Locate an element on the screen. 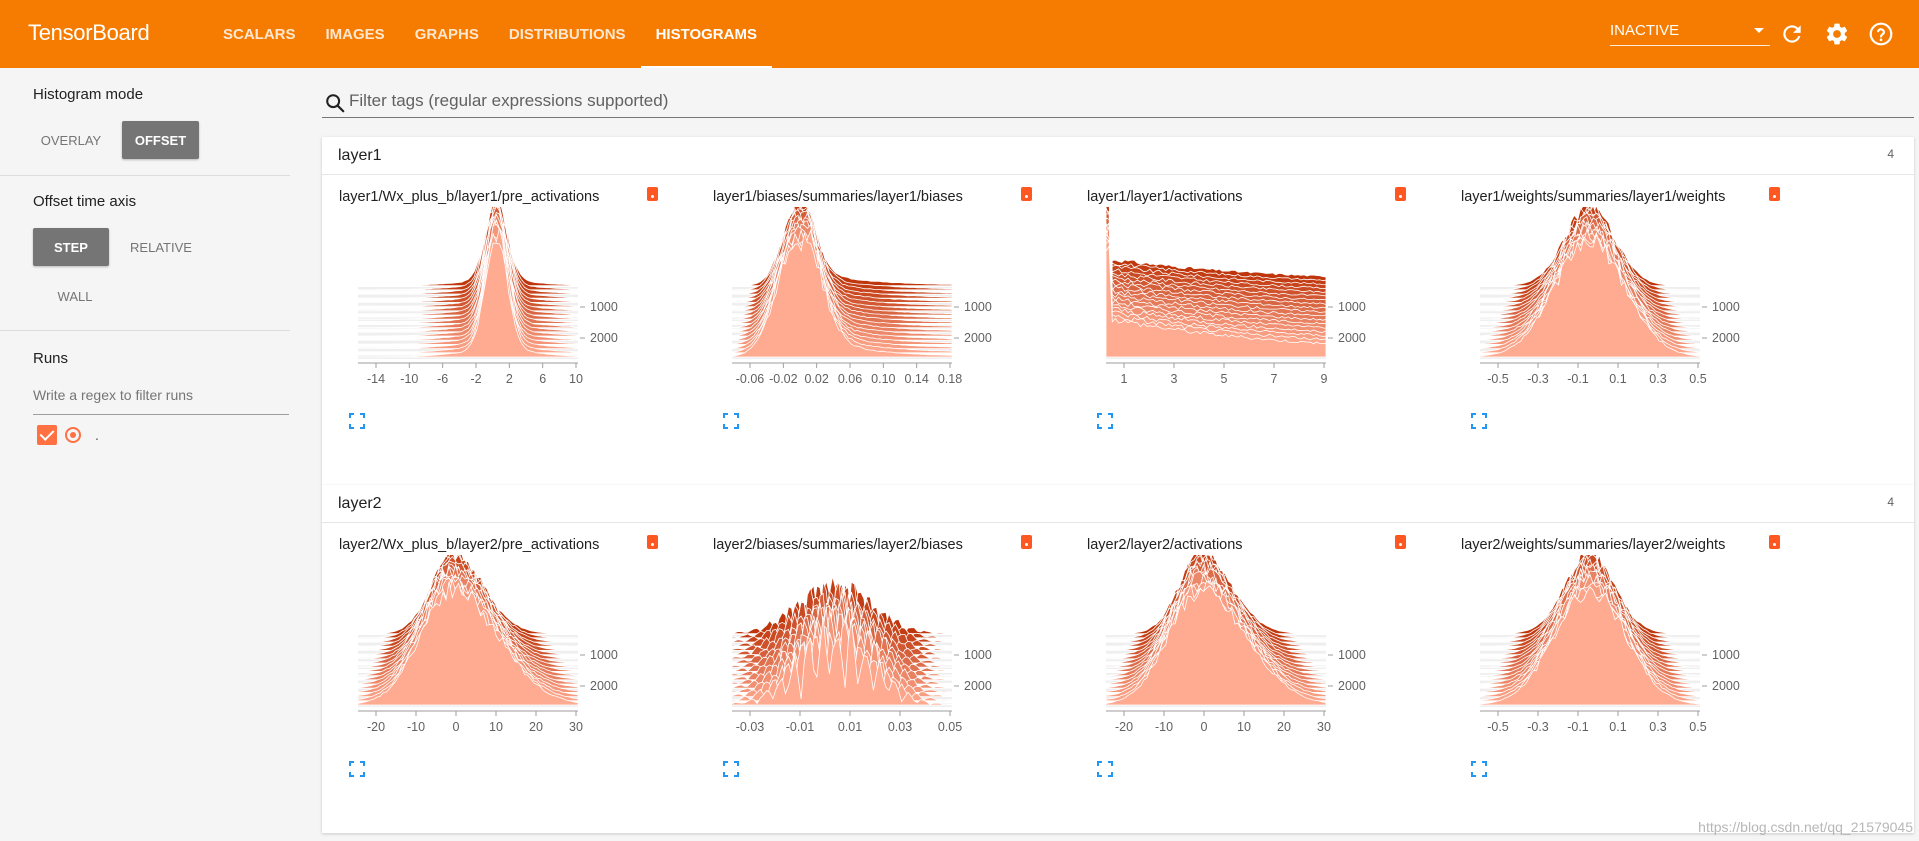 Image resolution: width=1919 pixels, height=841 pixels. x-tick-label: 0.1 is located at coordinates (1617, 727).